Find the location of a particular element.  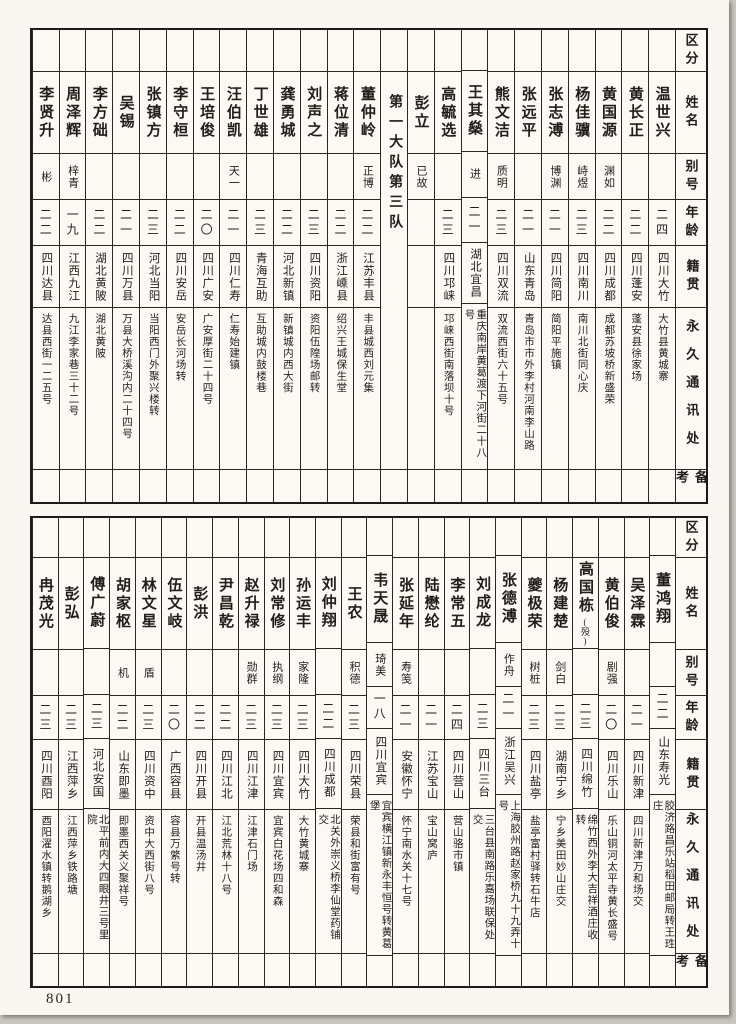

address-cell: 宝山窝庐 is located at coordinates (431, 882).